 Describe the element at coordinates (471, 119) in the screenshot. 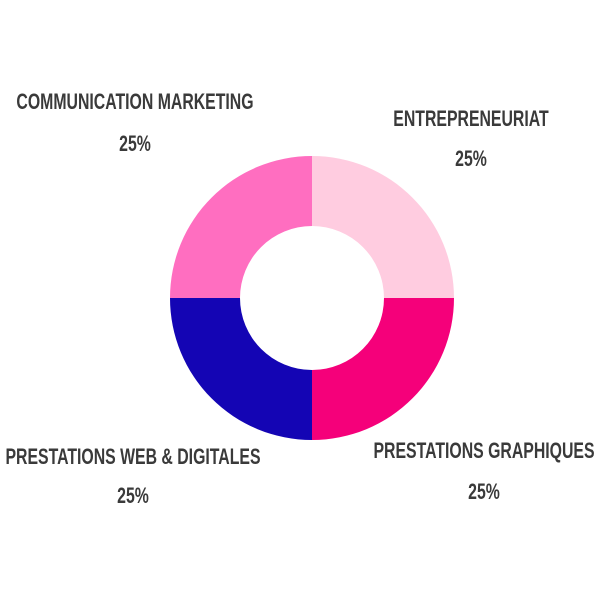

I see `category-label: ENTREPRENEURIAT` at that location.